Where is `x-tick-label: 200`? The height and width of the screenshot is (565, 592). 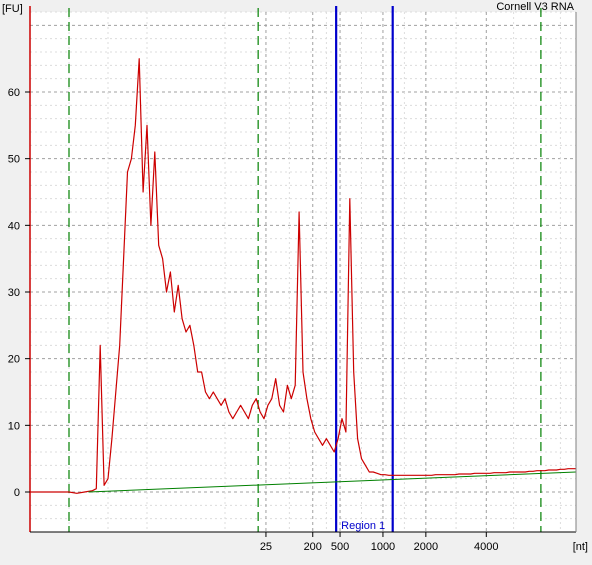 x-tick-label: 200 is located at coordinates (313, 547).